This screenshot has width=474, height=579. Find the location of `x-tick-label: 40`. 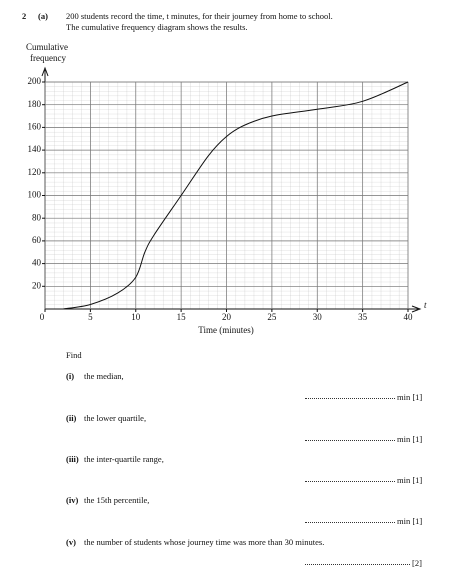

x-tick-label: 40 is located at coordinates (409, 317).